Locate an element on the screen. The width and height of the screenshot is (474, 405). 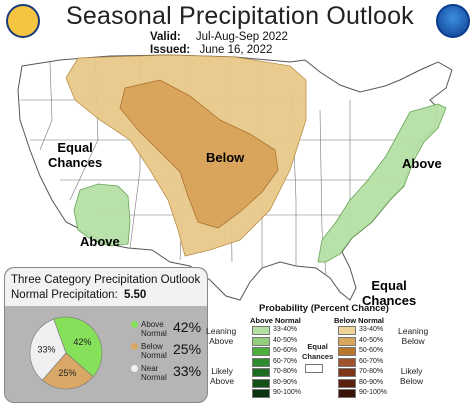
pie-slice-below is located at coordinates (67, 371).